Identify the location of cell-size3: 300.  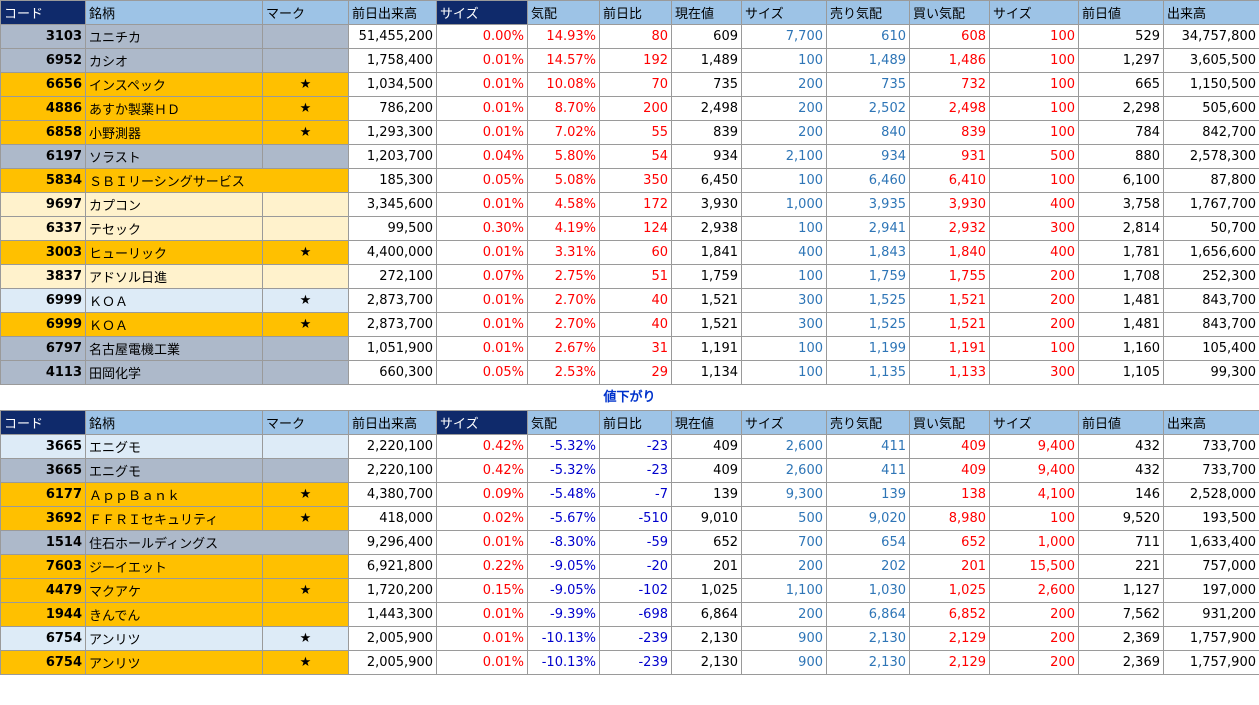
(1034, 228).